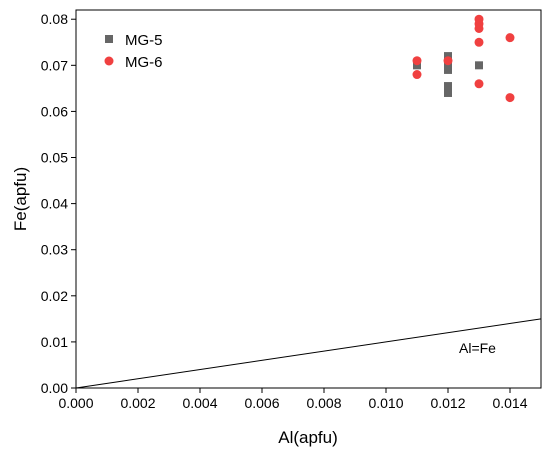  Describe the element at coordinates (54, 388) in the screenshot. I see `y-tick-label: 0.00` at that location.